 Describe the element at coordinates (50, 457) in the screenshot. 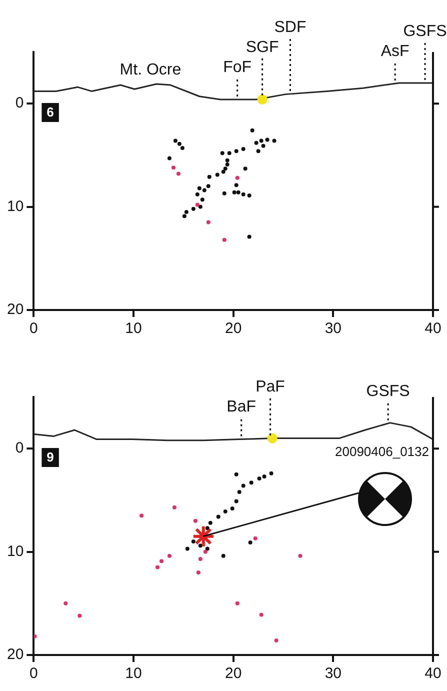

I see `annotation: 9` at that location.